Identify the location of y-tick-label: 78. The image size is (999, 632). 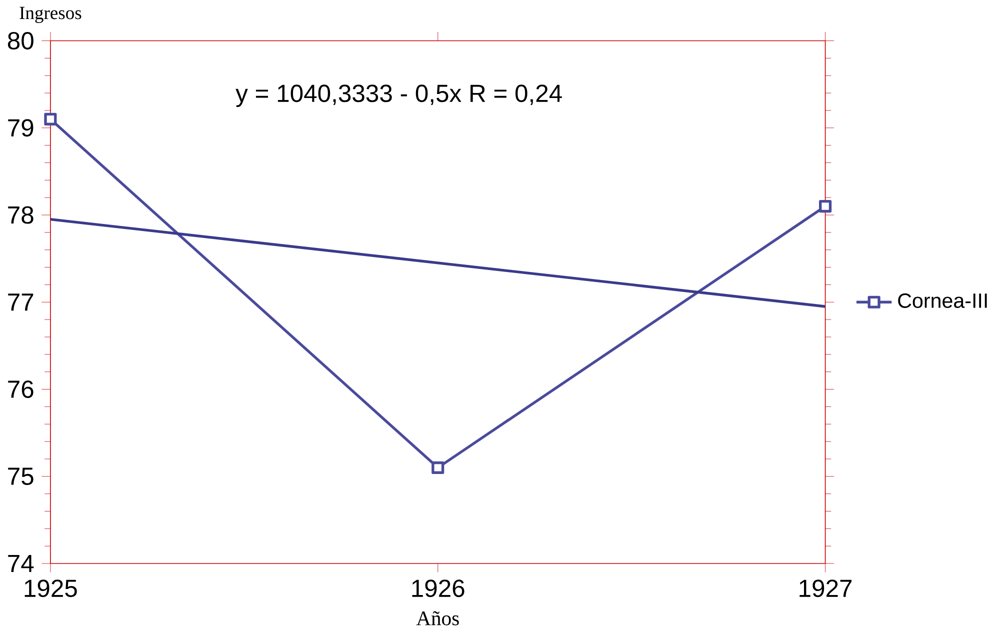
(21, 215).